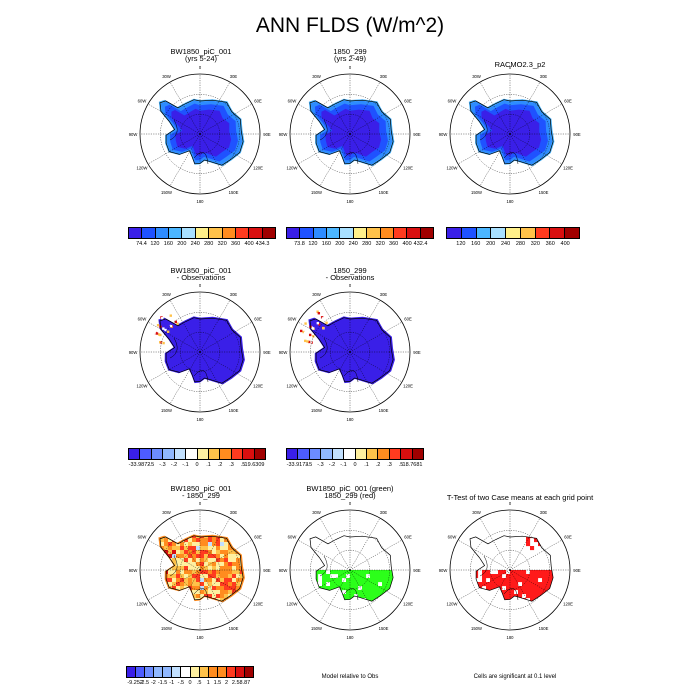 Image resolution: width=700 pixels, height=700 pixels. I want to click on longitude-label: 0, so click(350, 503).